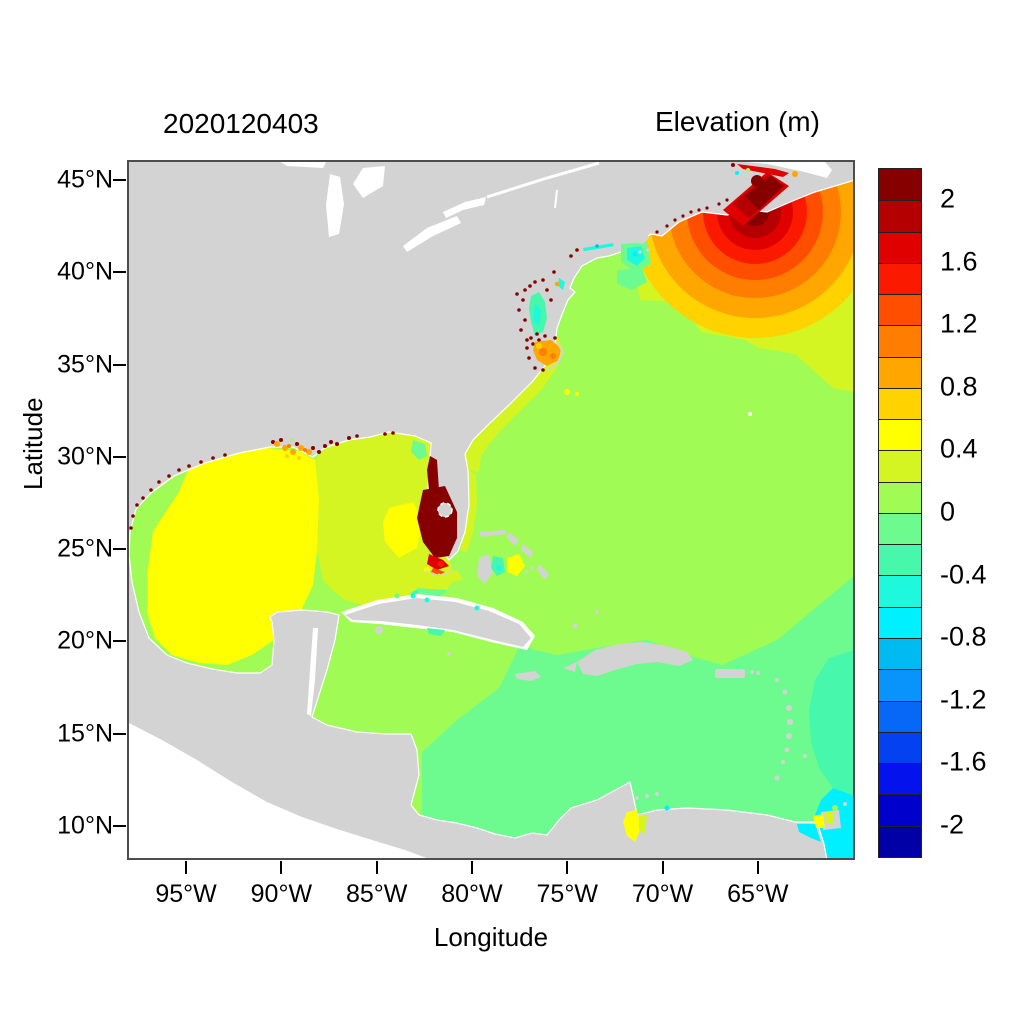 Image resolution: width=1024 pixels, height=1024 pixels. What do you see at coordinates (952, 824) in the screenshot?
I see `colorbar-tick-label: -2` at bounding box center [952, 824].